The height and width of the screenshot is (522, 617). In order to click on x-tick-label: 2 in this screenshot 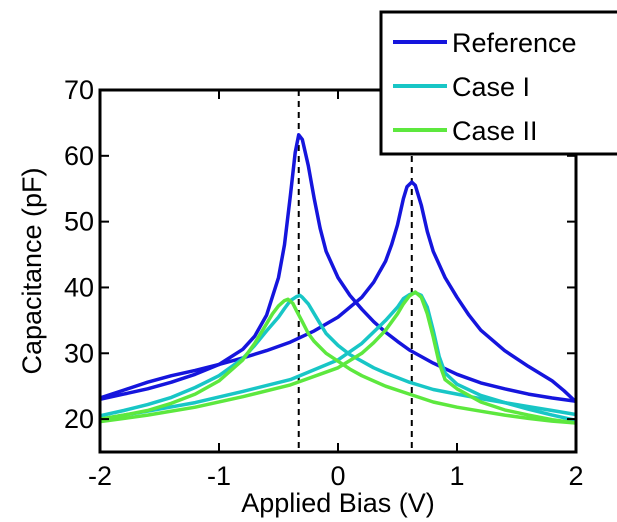, I will do `click(575, 476)`.